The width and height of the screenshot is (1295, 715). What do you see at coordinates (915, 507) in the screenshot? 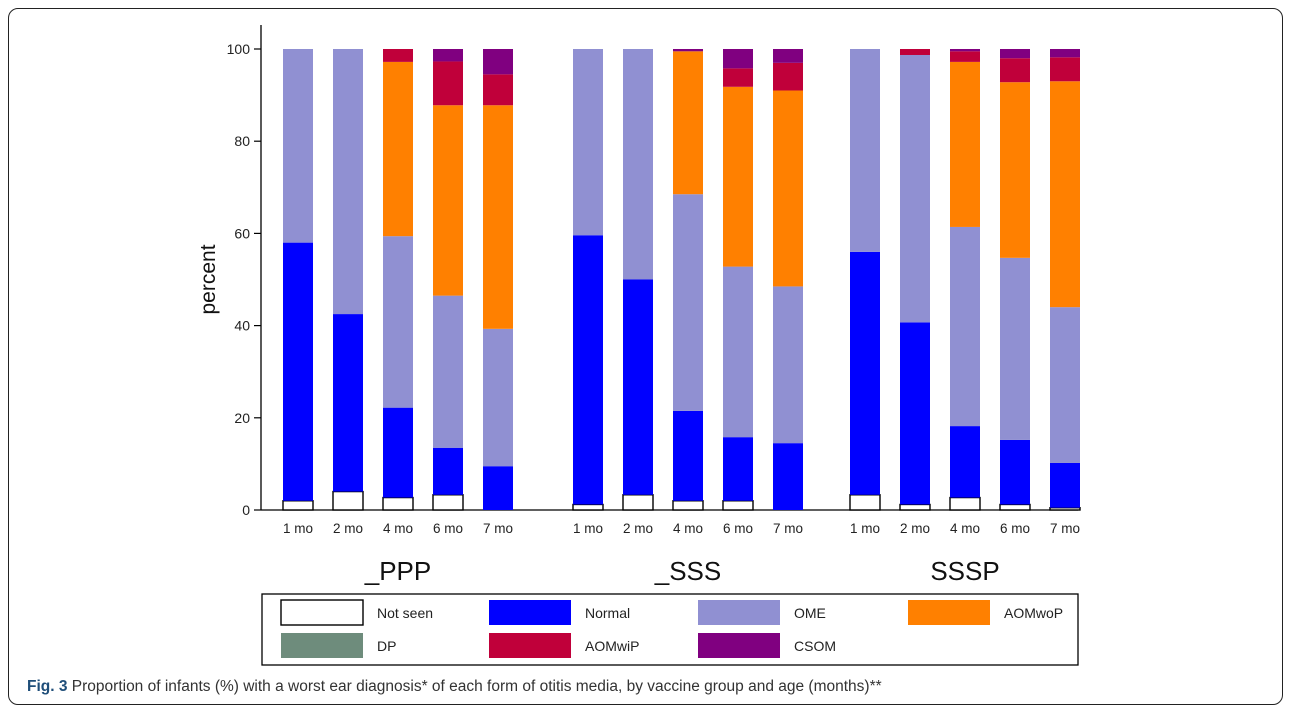
I see `bar-sssp-2mo-not-seen` at bounding box center [915, 507].